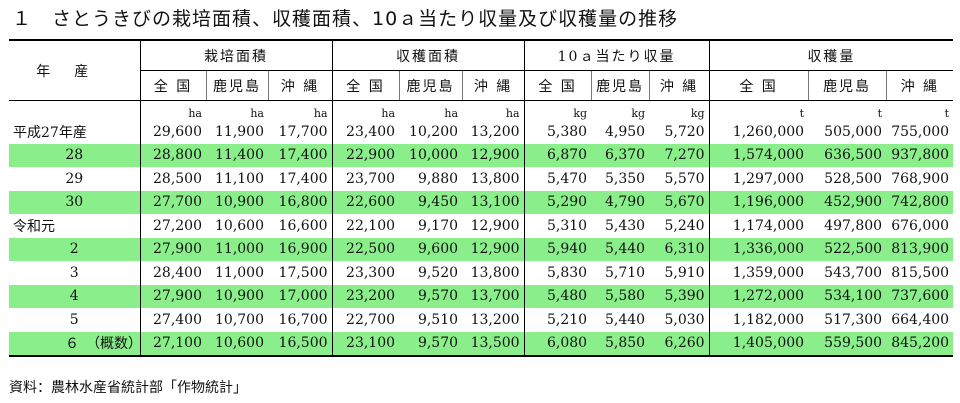  Describe the element at coordinates (495, 272) in the screenshot. I see `value-cell: 13,800` at that location.